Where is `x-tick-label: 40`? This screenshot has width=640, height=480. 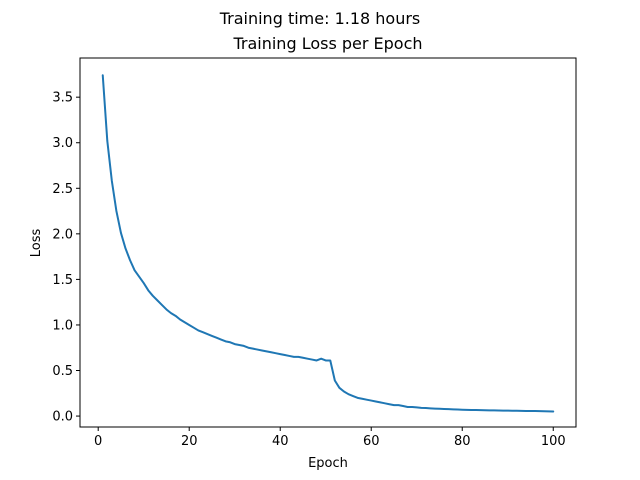 x-tick-label: 40 is located at coordinates (280, 441).